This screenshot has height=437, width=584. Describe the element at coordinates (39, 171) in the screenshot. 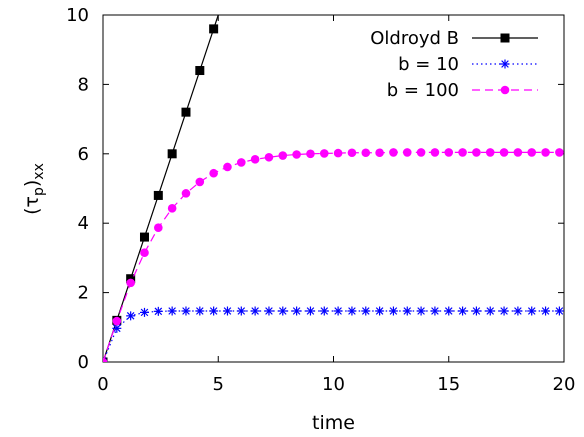

I see `y-axis-title-sub-xx: xx` at that location.